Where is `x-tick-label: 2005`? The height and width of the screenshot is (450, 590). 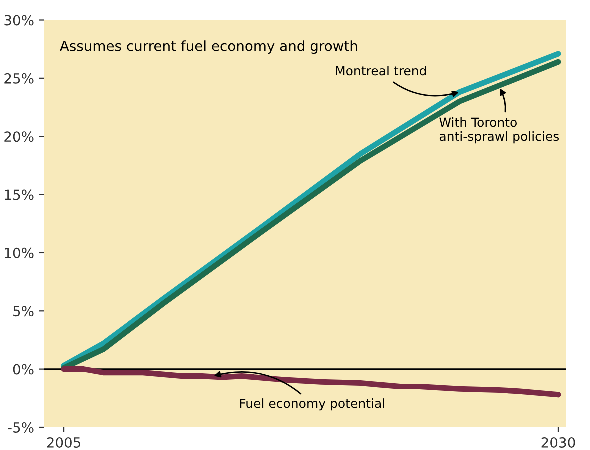 x-tick-label: 2005 is located at coordinates (63, 442).